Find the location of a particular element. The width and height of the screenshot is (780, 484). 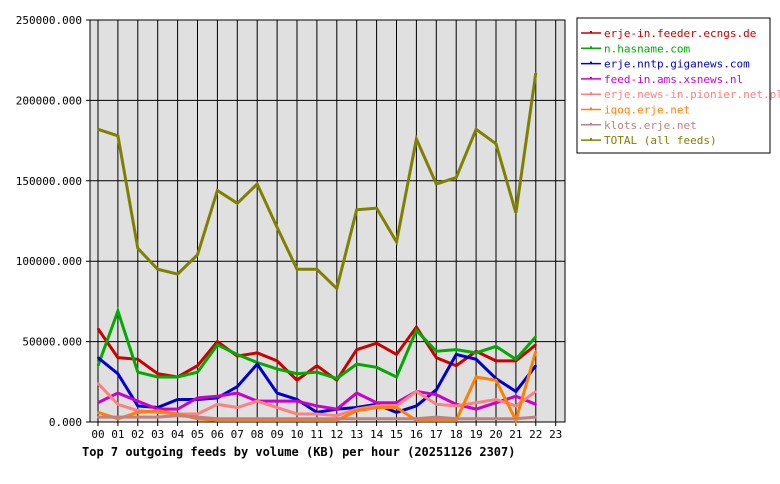

legend-item-label: klots.erje.net is located at coordinates (650, 125).